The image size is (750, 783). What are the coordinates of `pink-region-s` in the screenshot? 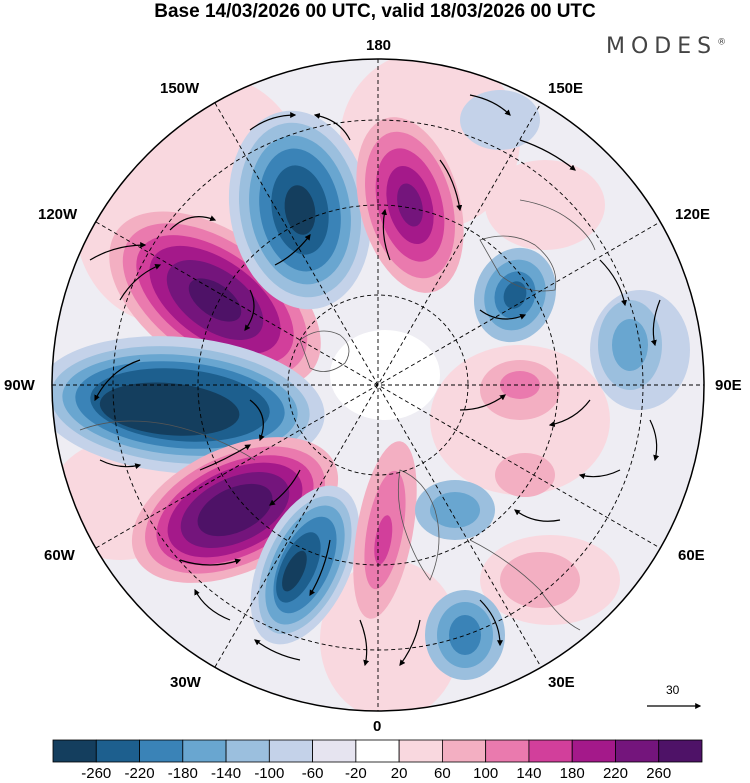 It's located at (390, 635).